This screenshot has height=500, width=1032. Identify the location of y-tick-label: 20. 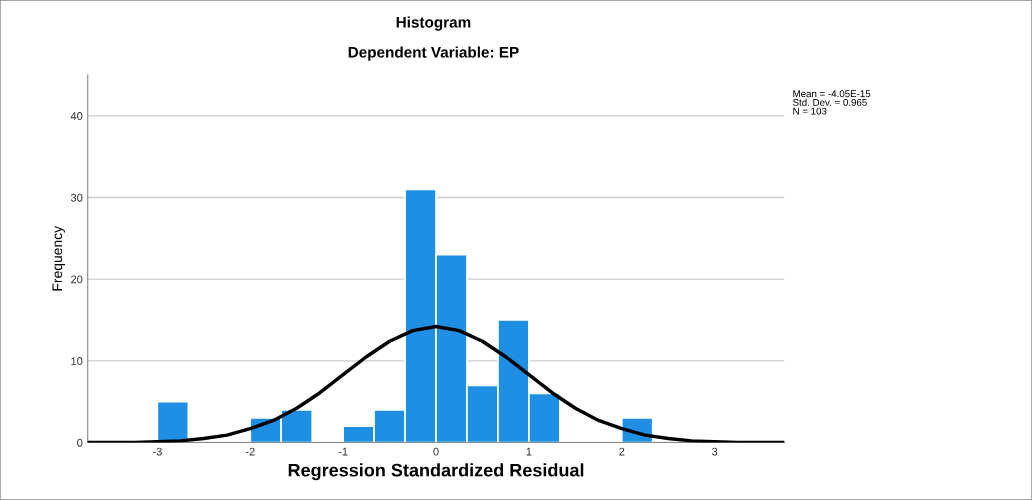
(77, 279).